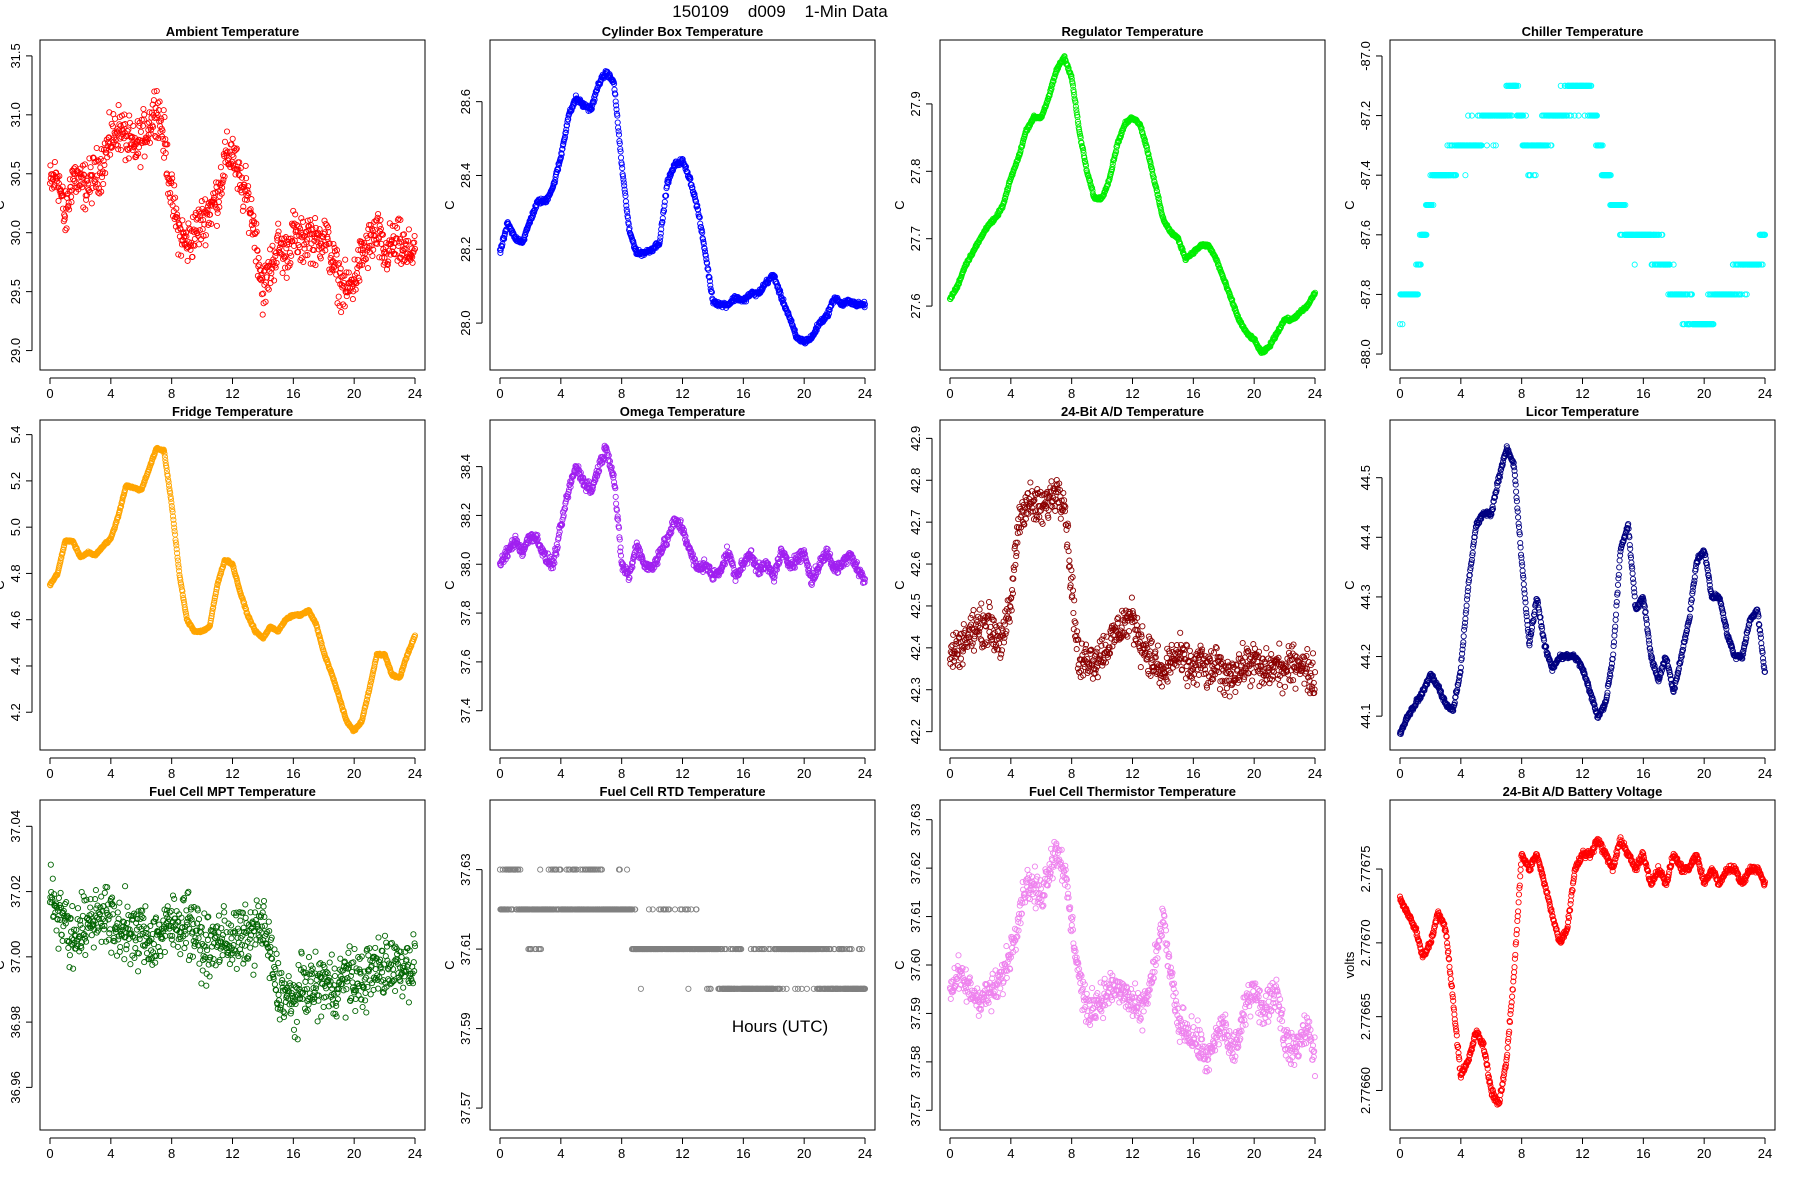  I want to click on y-tick-label: -88.0, so click(1365, 354).